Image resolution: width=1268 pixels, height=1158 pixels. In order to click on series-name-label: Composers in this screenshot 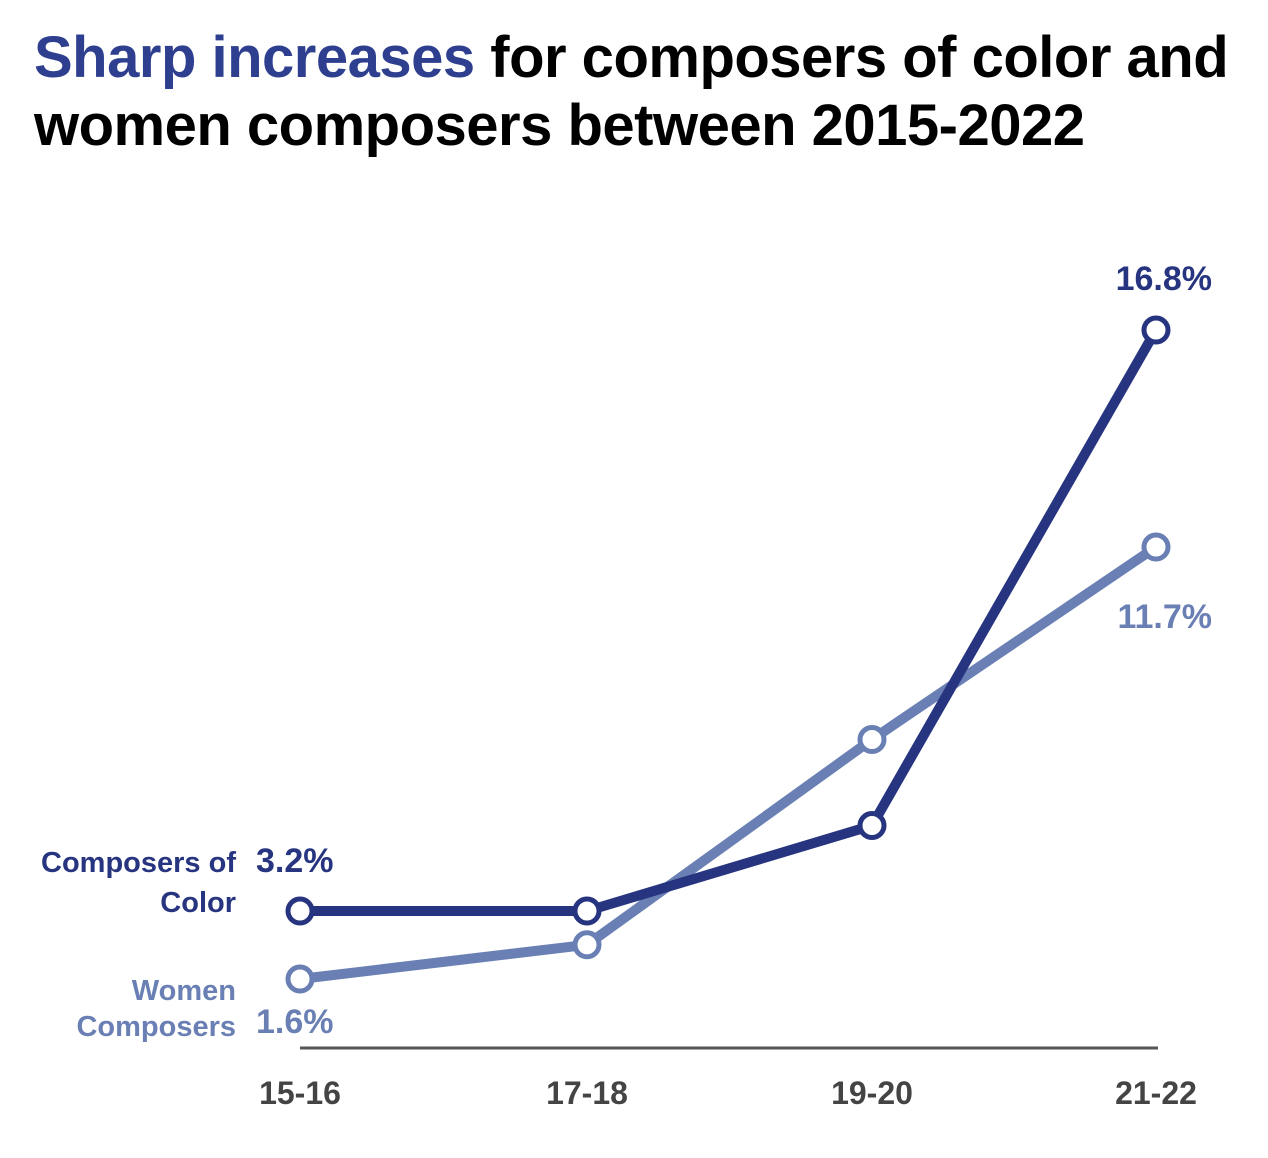, I will do `click(156, 1027)`.